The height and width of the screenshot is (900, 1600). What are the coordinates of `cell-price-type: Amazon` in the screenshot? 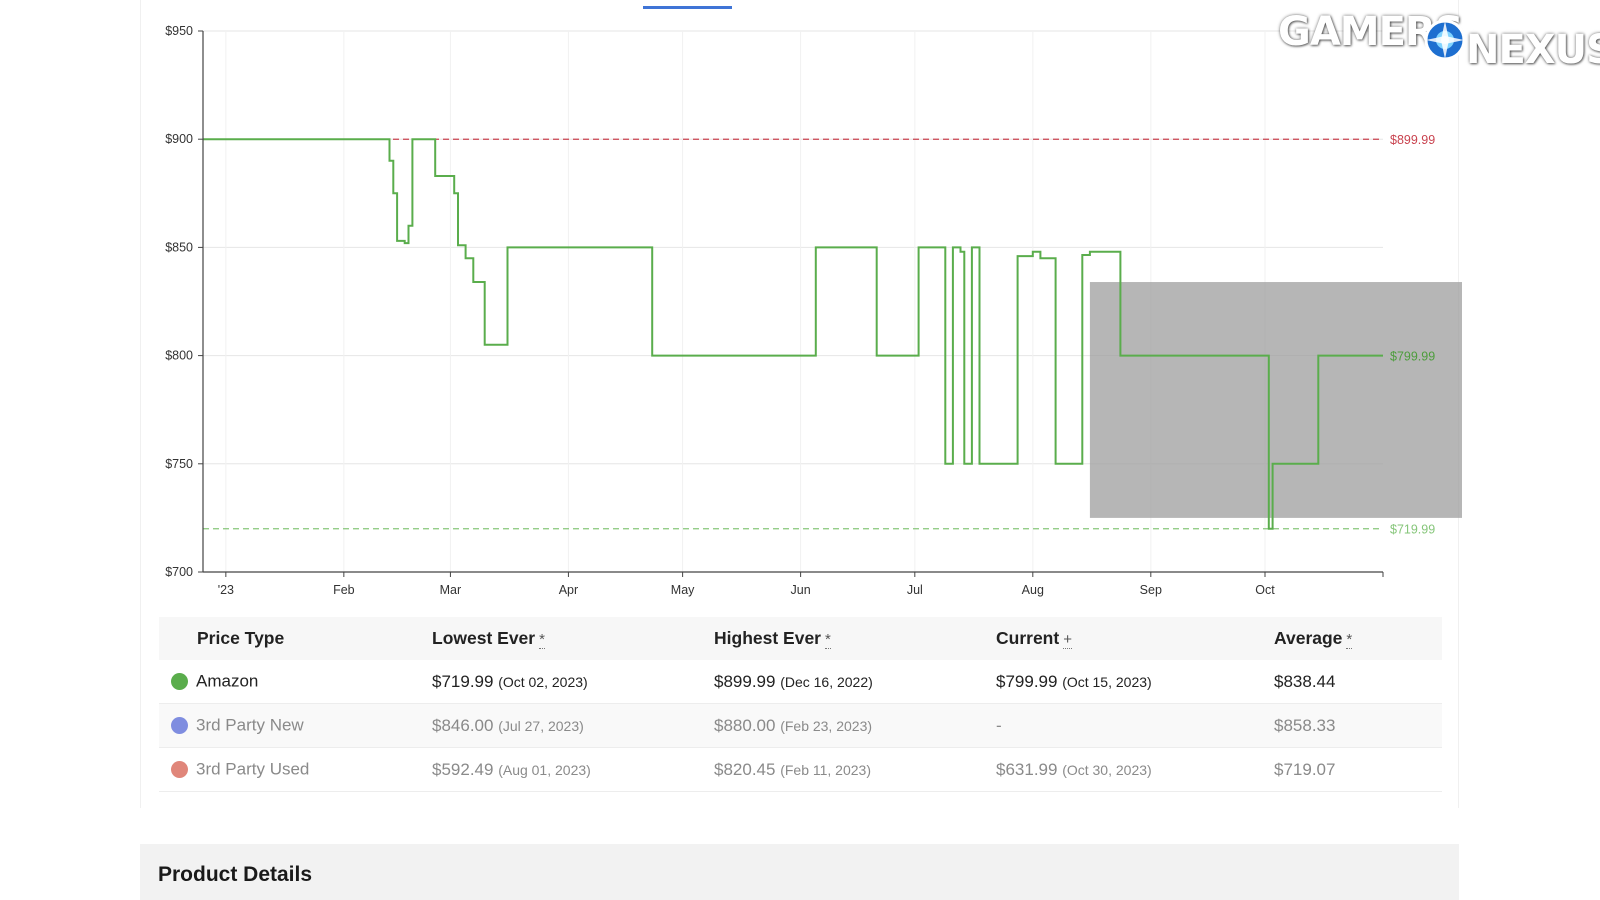 It's located at (295, 682).